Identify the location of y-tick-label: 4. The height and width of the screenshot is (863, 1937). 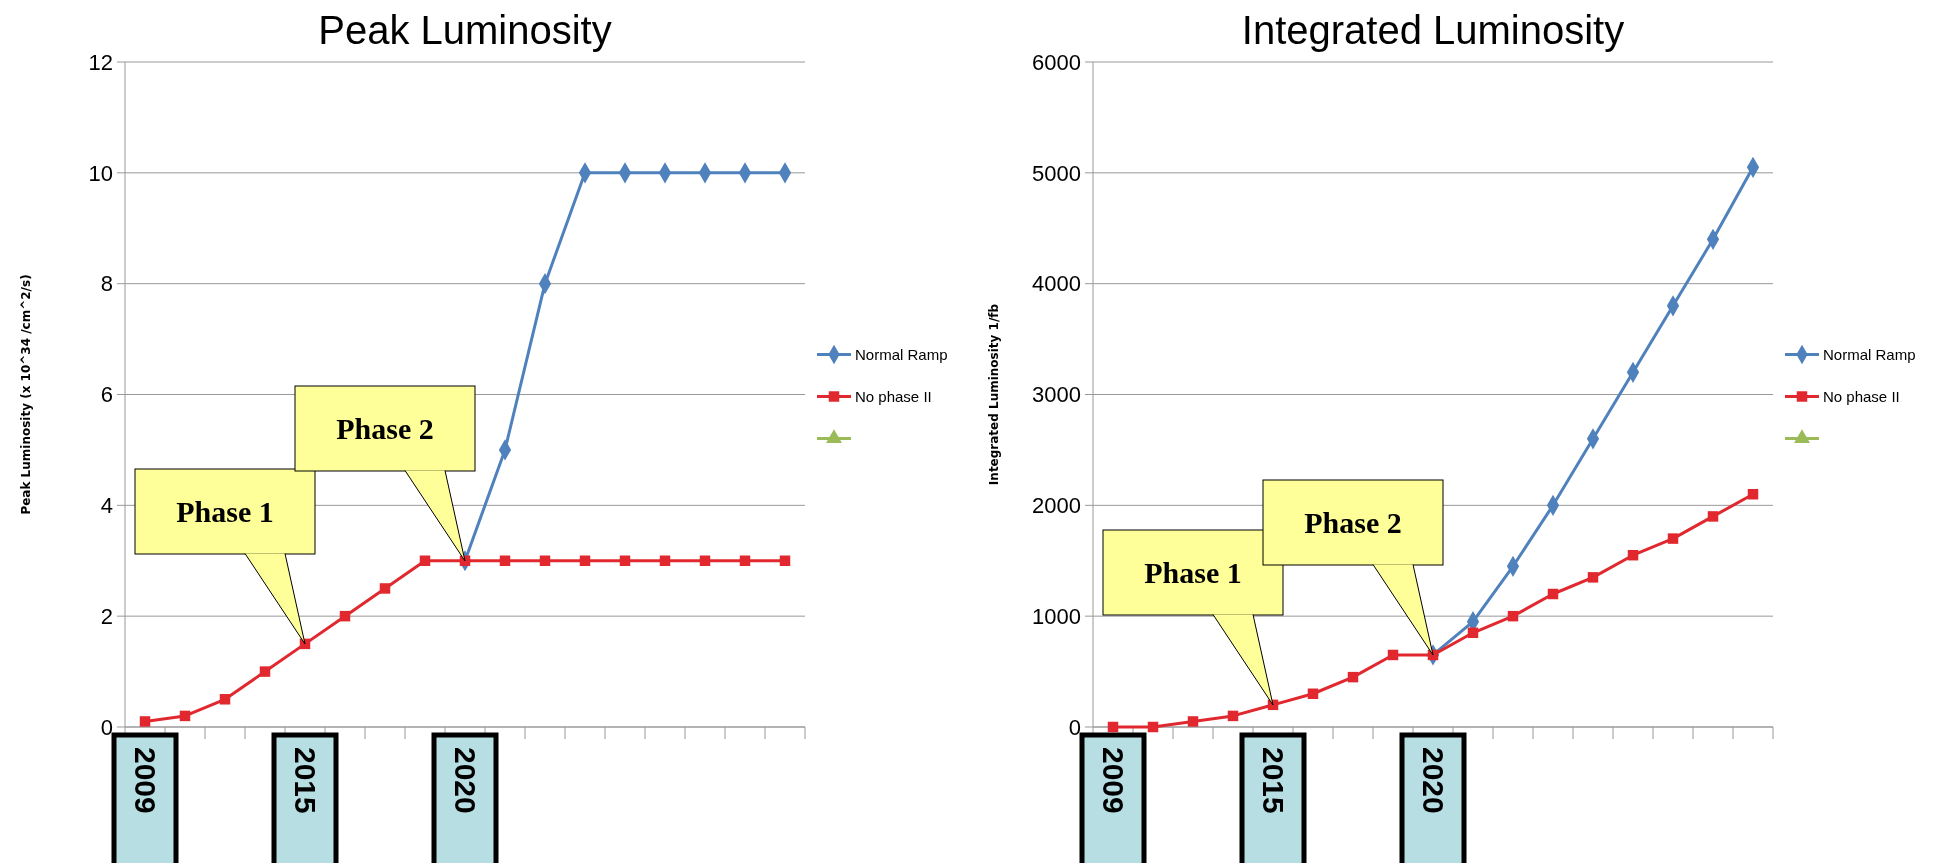
(106, 506).